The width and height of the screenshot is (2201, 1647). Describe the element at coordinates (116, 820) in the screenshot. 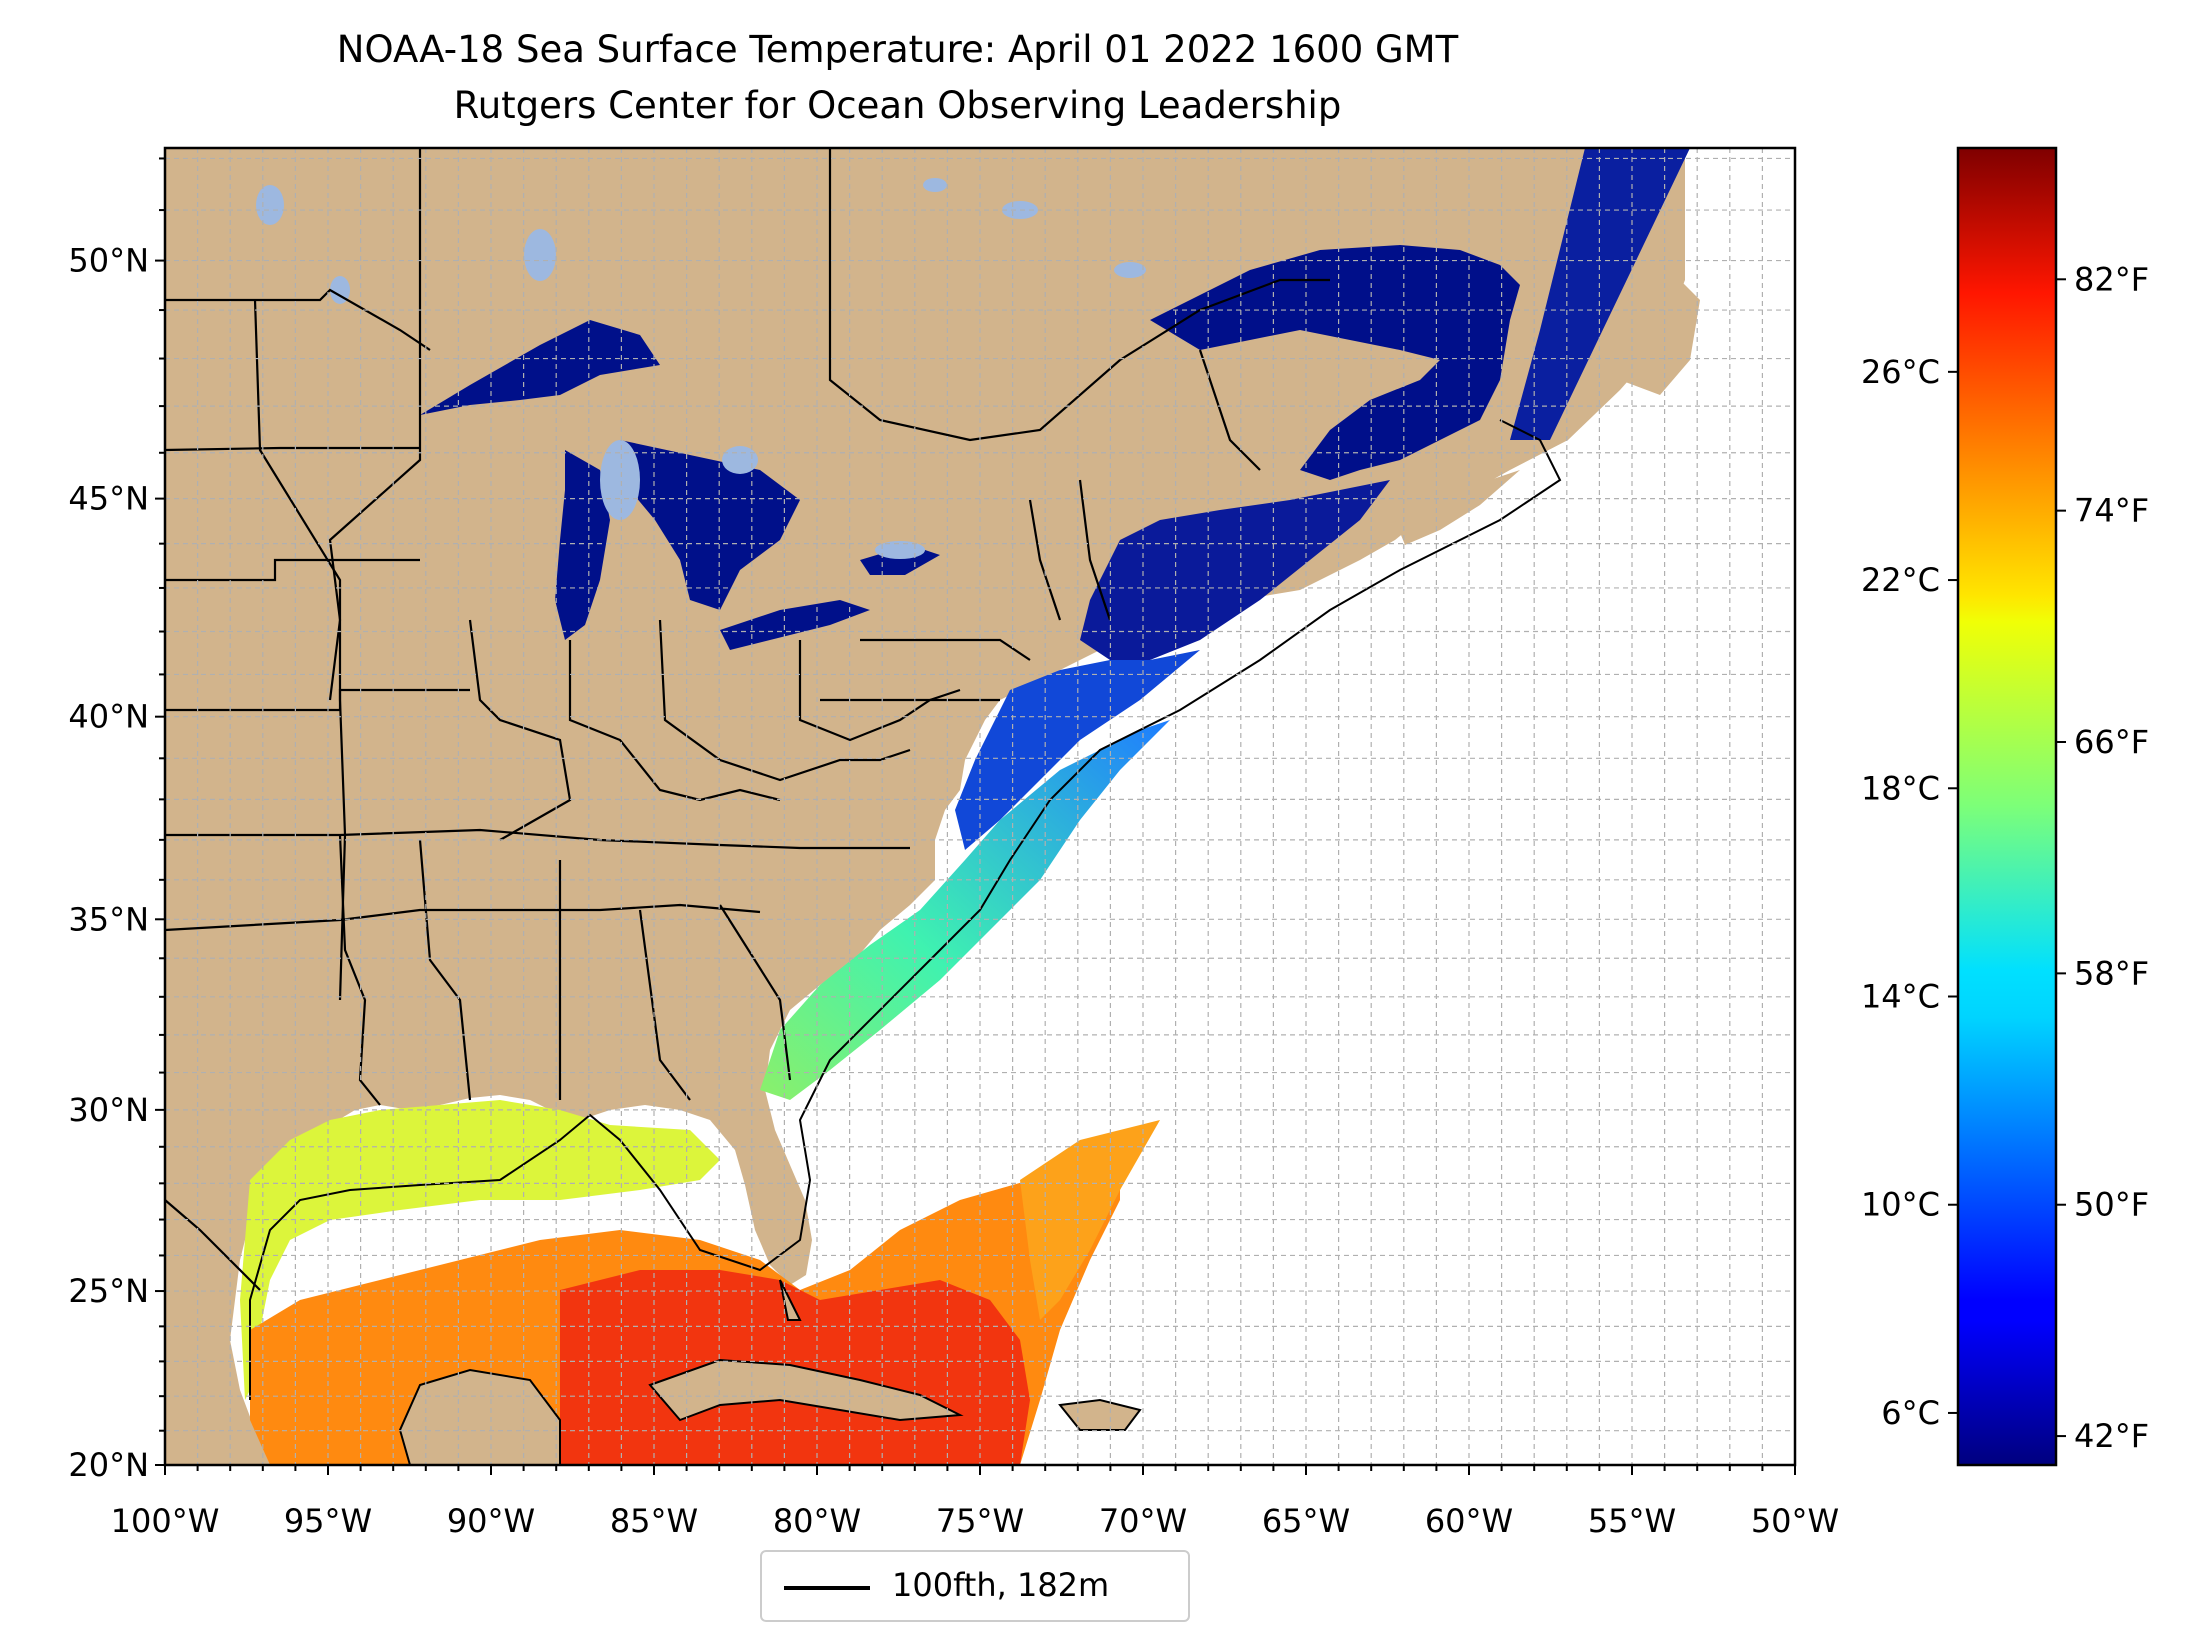

I see `latitude-axis: 20°N 25°N 30°N 35°N 40°N 45°N 50°N` at that location.